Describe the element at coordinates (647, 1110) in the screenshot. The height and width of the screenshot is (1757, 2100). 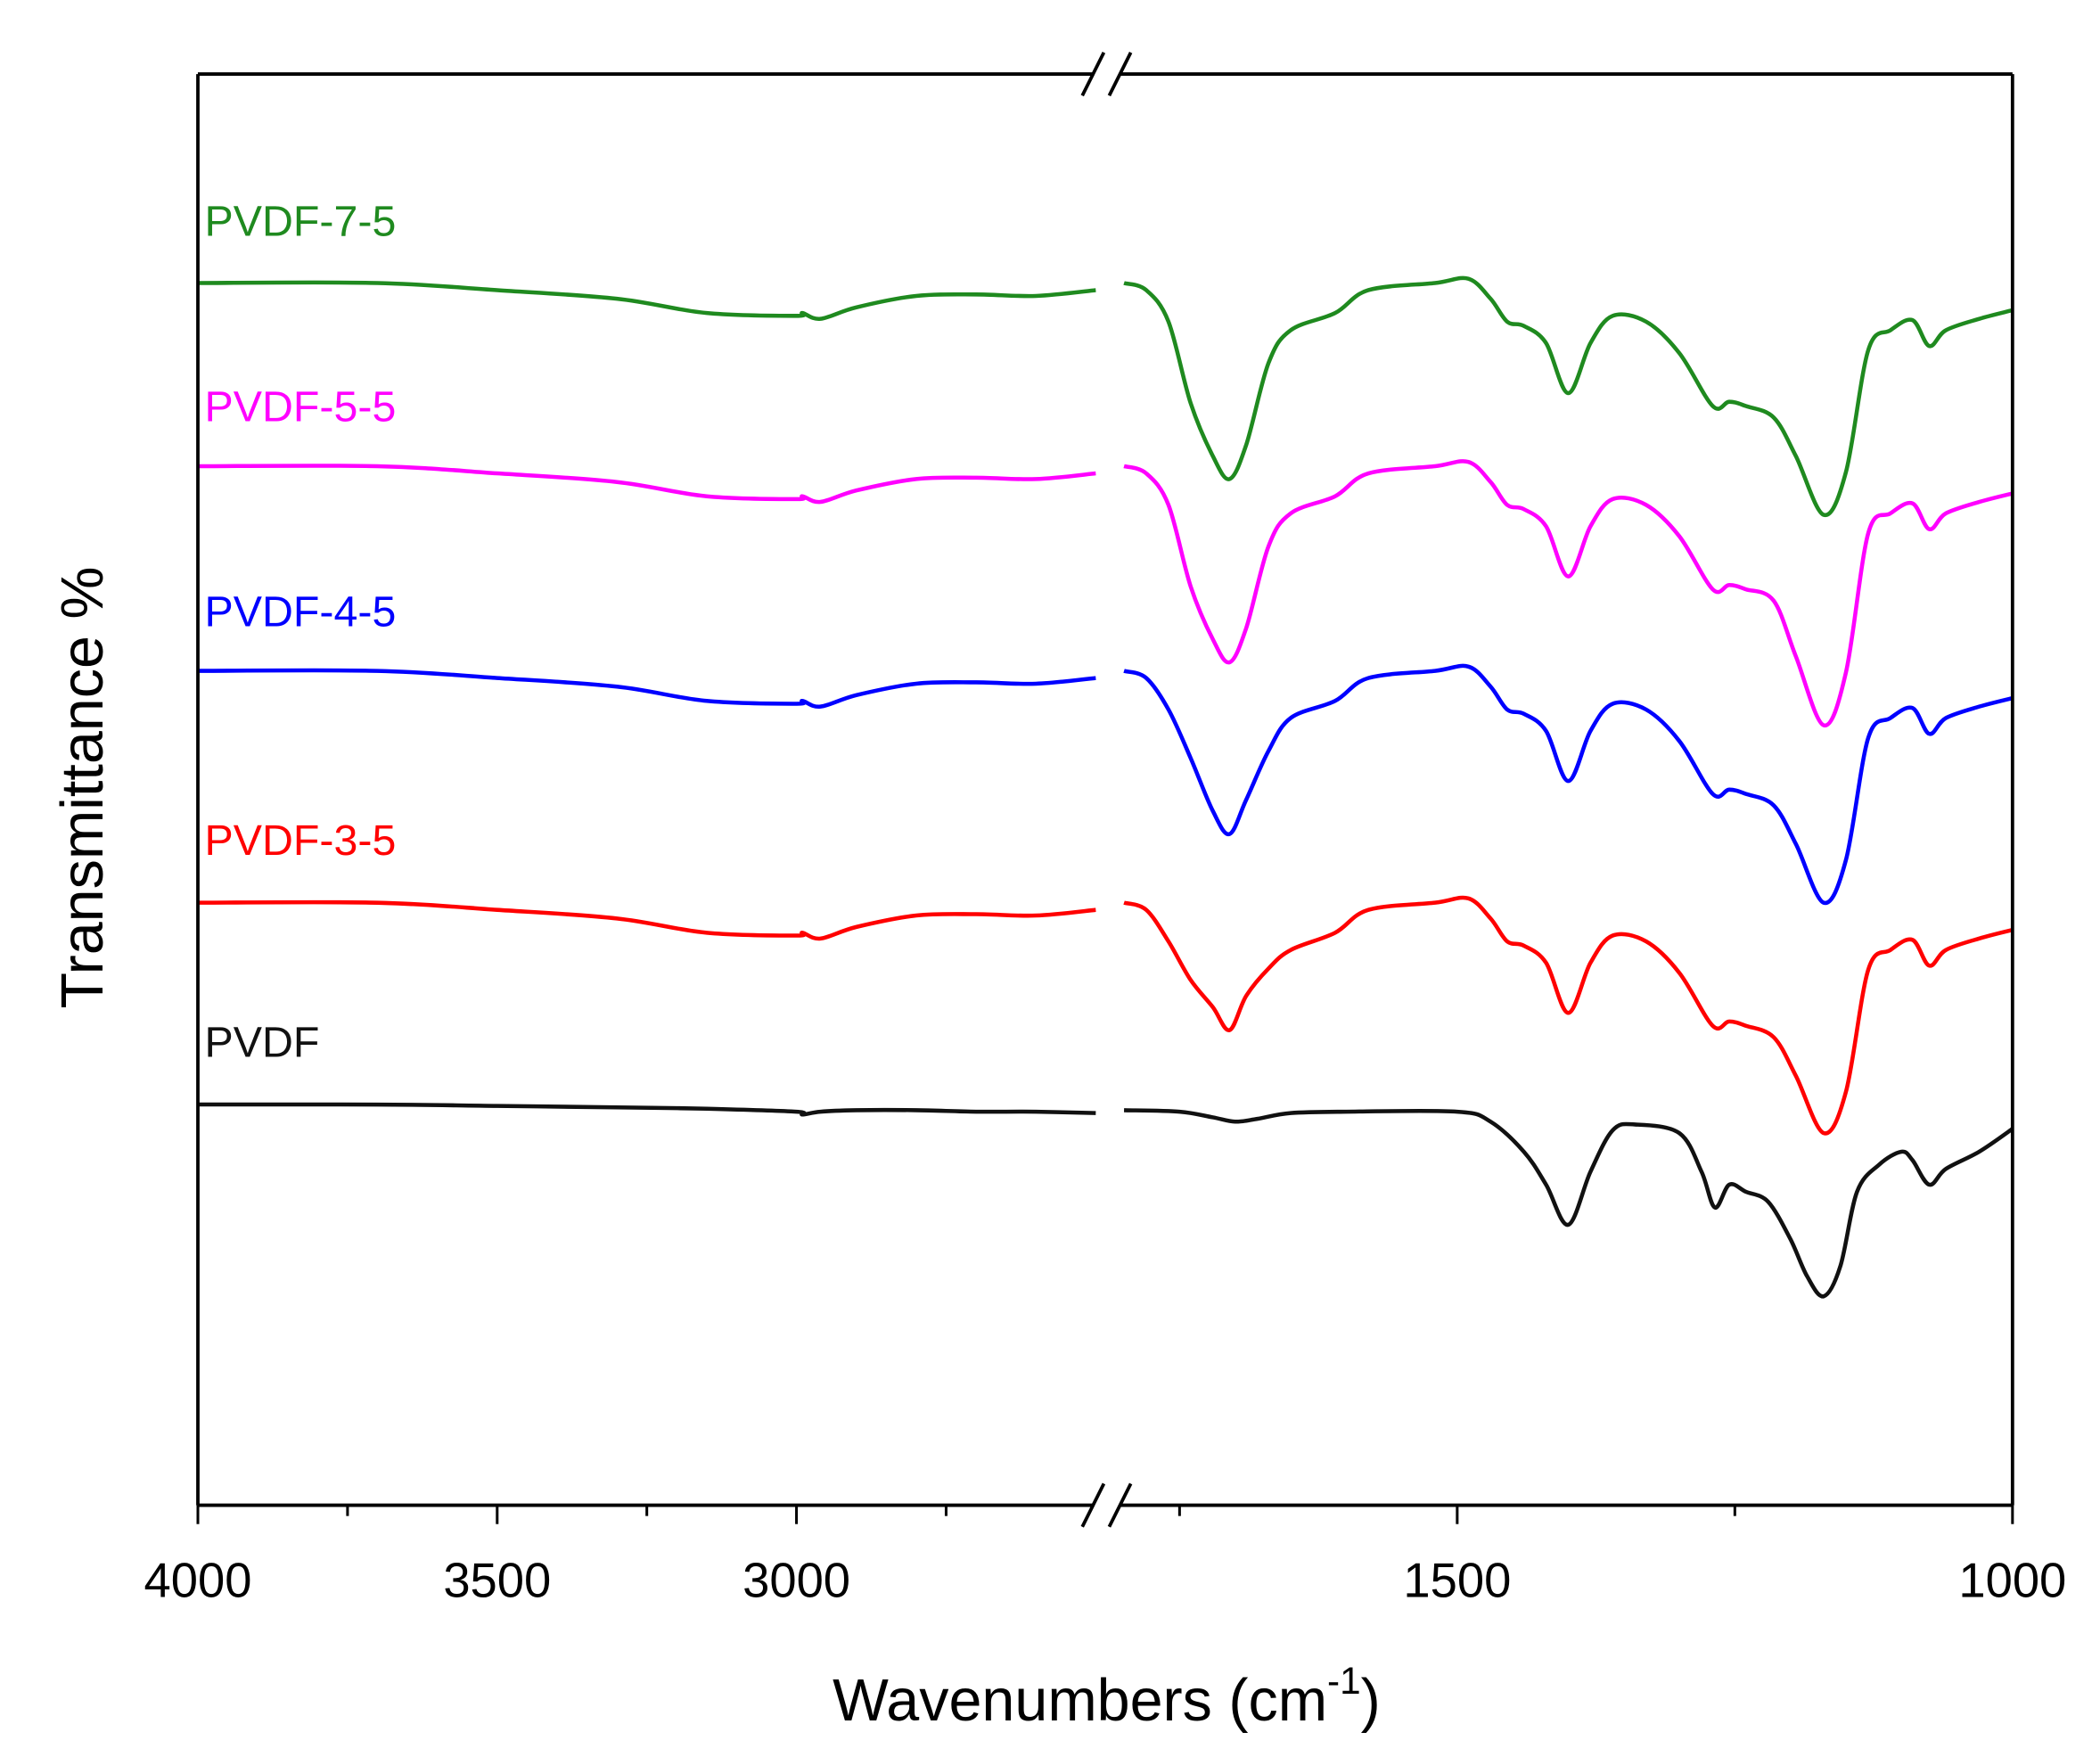
I see `series-line-pvdf-left` at that location.